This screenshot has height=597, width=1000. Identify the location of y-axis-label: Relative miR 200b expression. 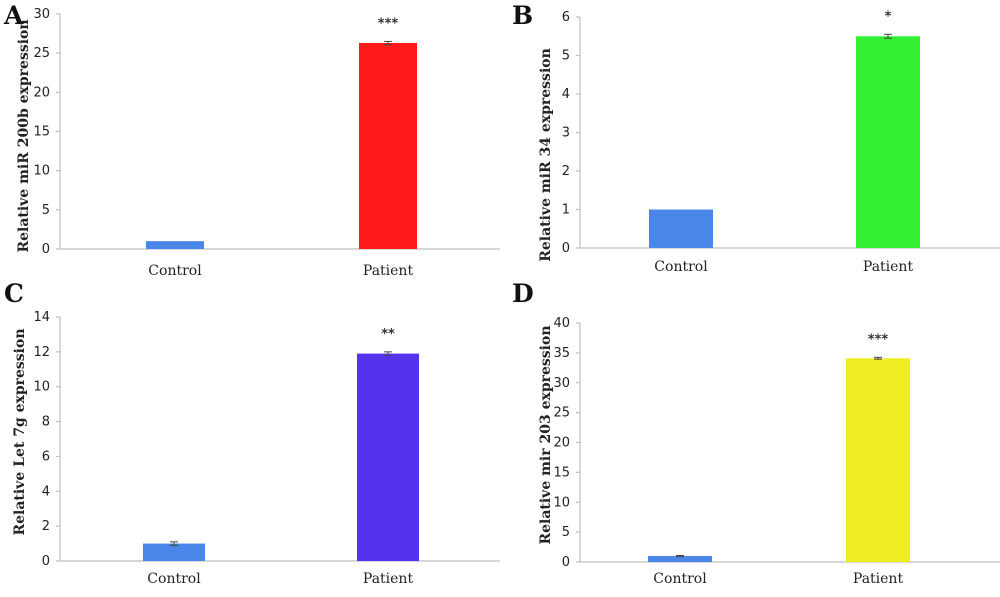
(24, 135).